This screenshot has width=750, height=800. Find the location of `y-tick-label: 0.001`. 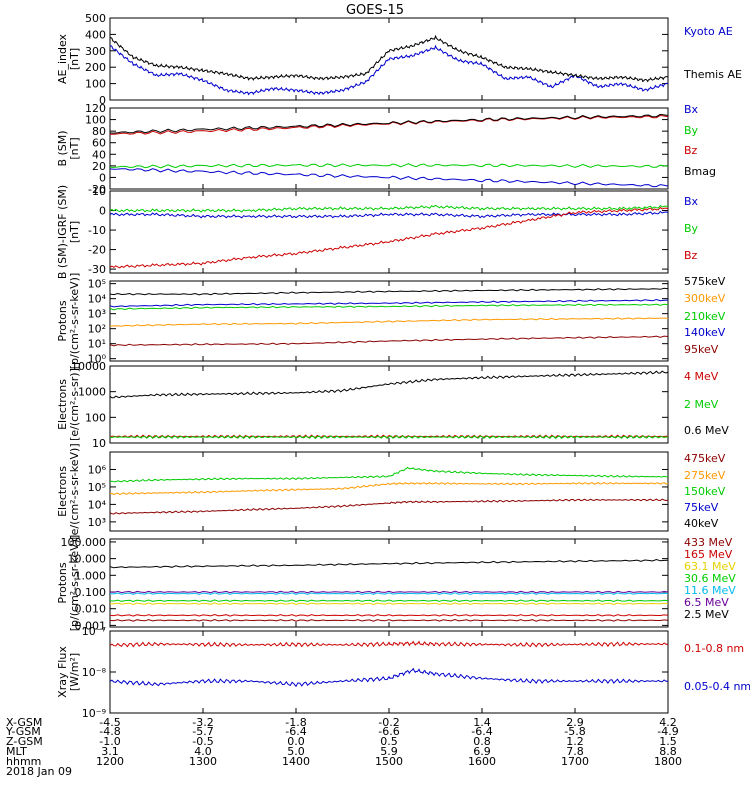

y-tick-label: 0.001 is located at coordinates (91, 625).